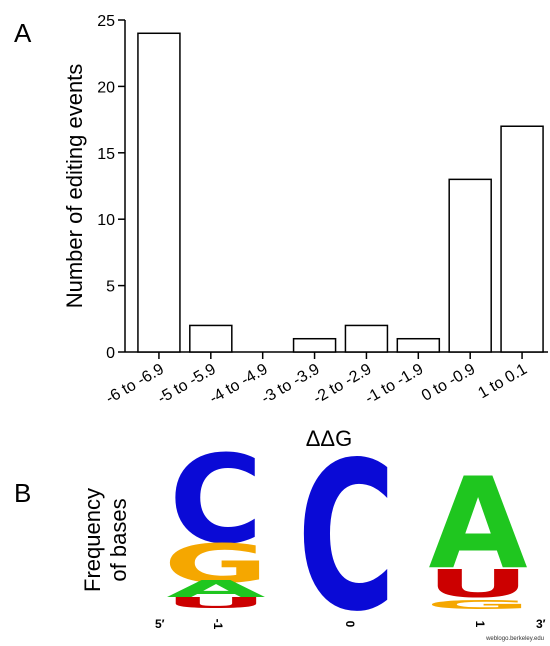 This screenshot has width=550, height=646. I want to click on x-tick-label: -5 to -5.9, so click(187, 384).